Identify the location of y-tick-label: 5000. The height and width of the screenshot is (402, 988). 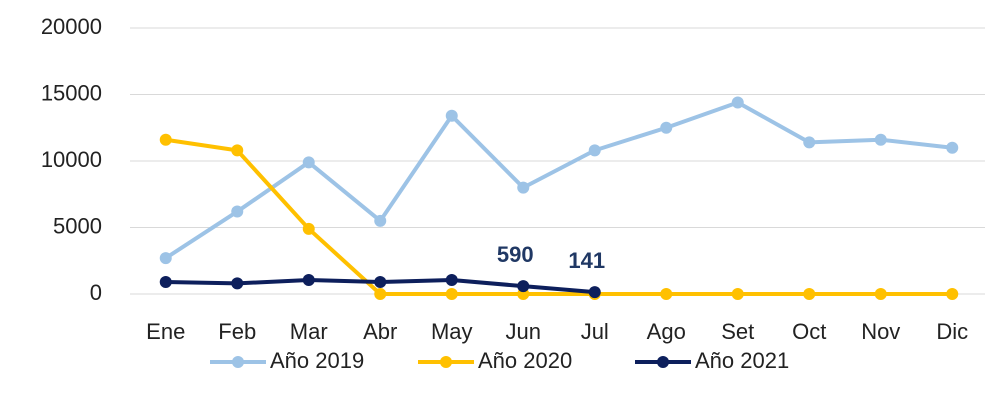
(77, 225).